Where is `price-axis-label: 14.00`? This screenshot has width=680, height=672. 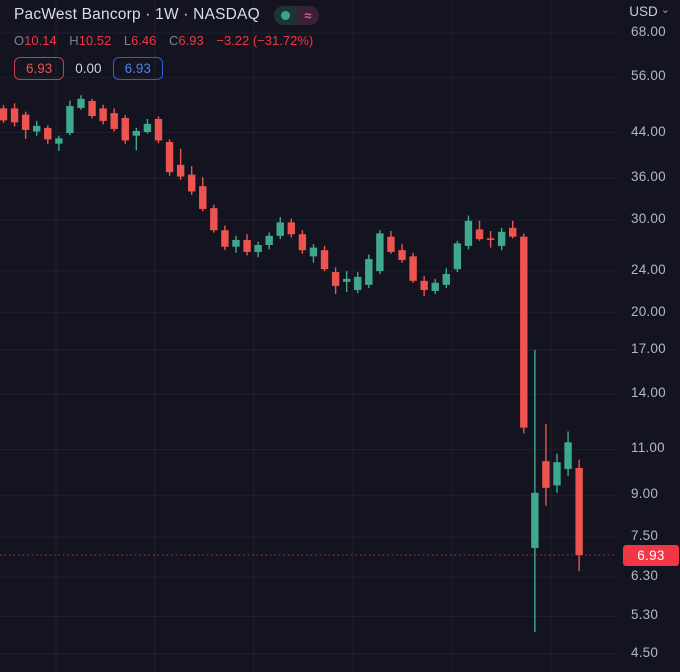
price-axis-label: 14.00 is located at coordinates (648, 393).